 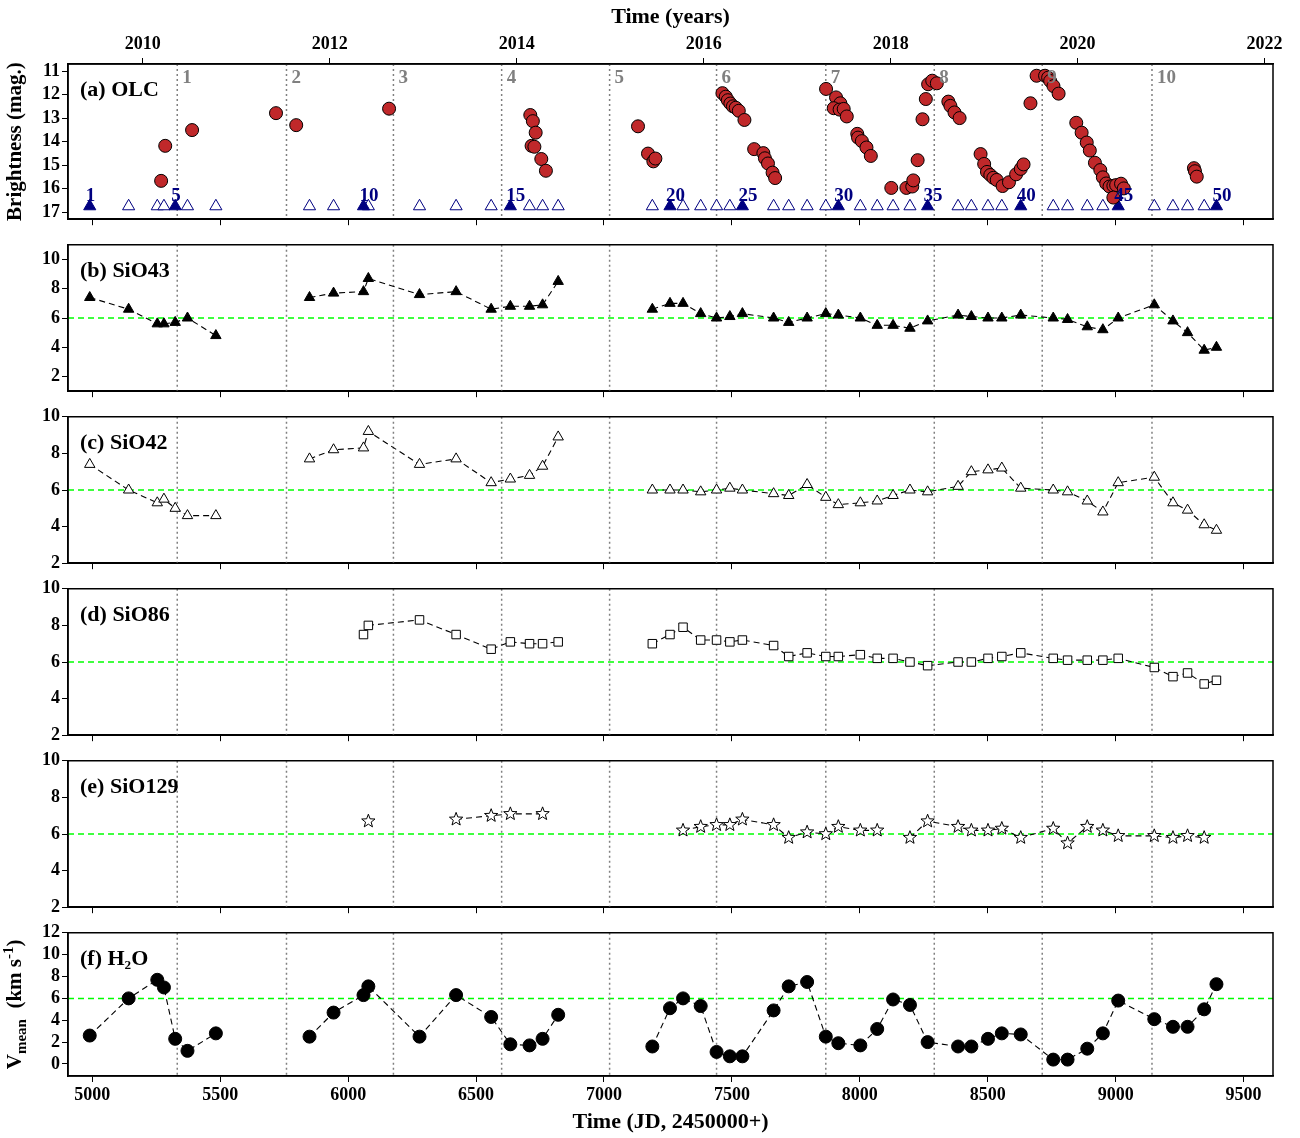 I want to click on annotation: 35, so click(x=933, y=194).